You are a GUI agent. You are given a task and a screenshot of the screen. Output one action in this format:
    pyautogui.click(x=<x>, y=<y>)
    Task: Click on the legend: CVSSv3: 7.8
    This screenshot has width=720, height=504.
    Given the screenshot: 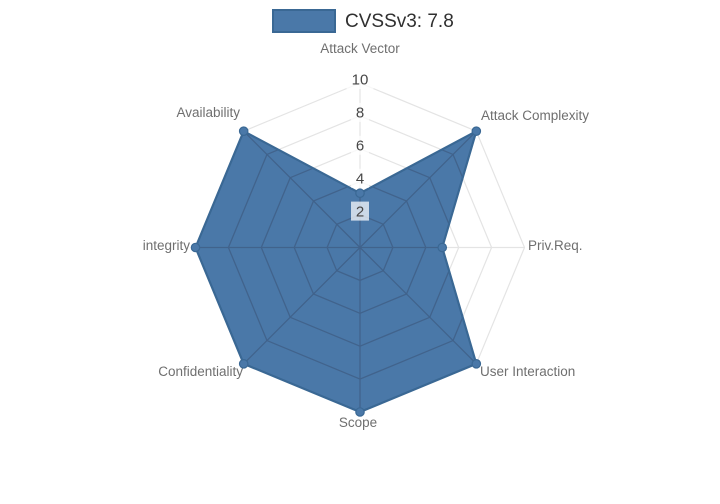 What is the action you would take?
    pyautogui.click(x=360, y=20)
    